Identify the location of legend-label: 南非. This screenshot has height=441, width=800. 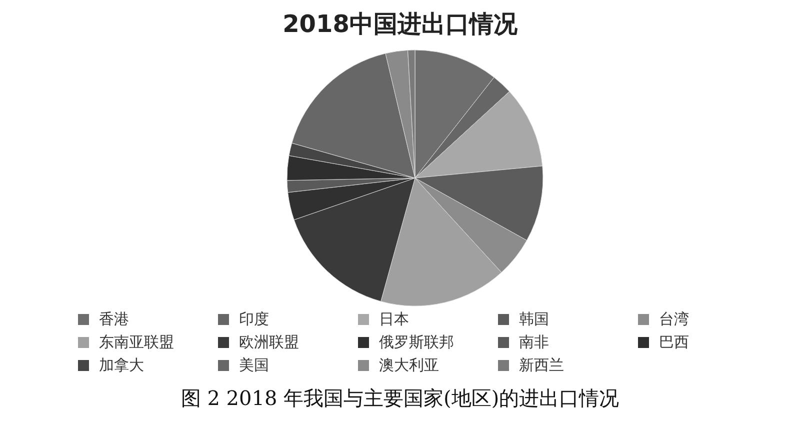
(534, 342).